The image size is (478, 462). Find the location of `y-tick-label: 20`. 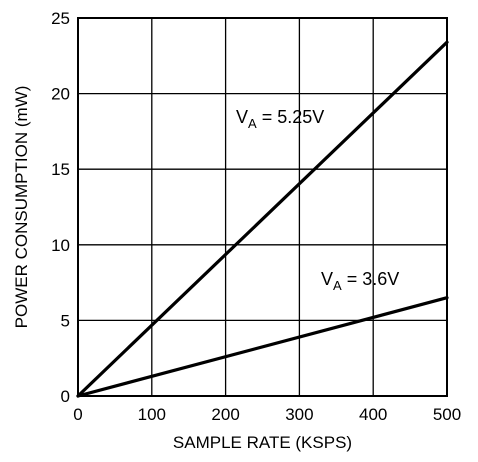

y-tick-label: 20 is located at coordinates (60, 94).